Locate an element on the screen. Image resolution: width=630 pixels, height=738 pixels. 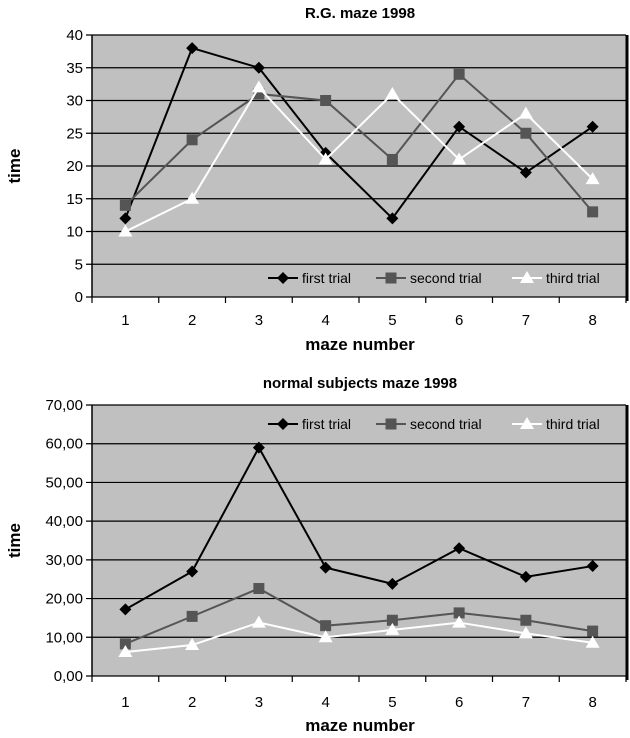
y-tick-label: 60,00 is located at coordinates (64, 444).